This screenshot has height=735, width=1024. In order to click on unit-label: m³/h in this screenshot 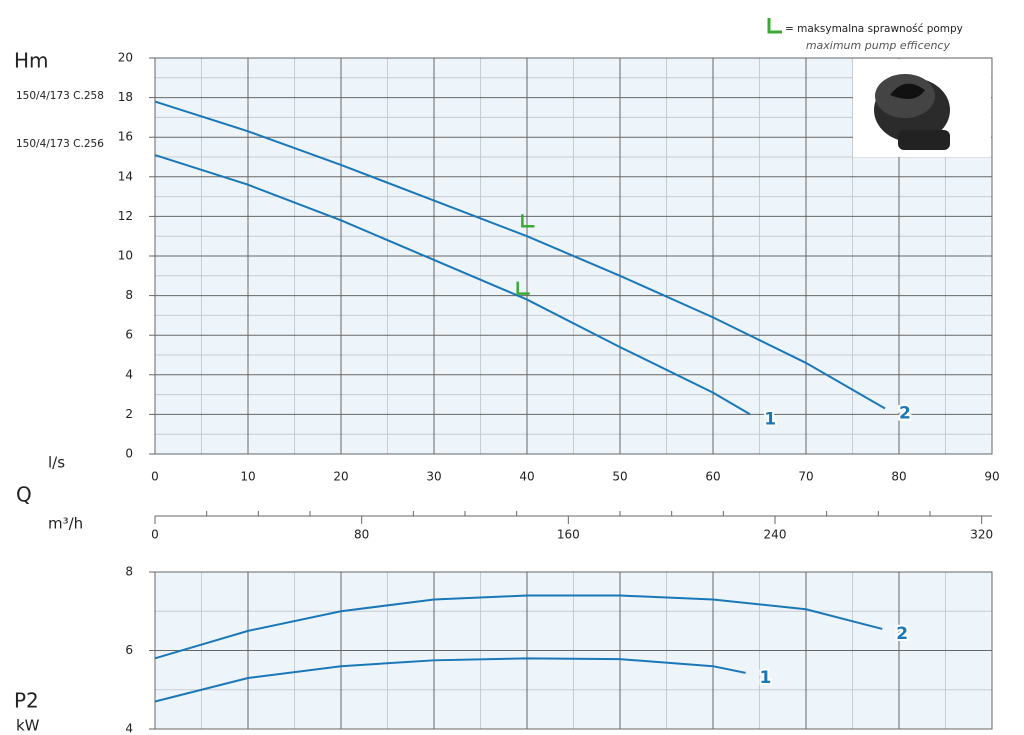, I will do `click(65, 524)`.